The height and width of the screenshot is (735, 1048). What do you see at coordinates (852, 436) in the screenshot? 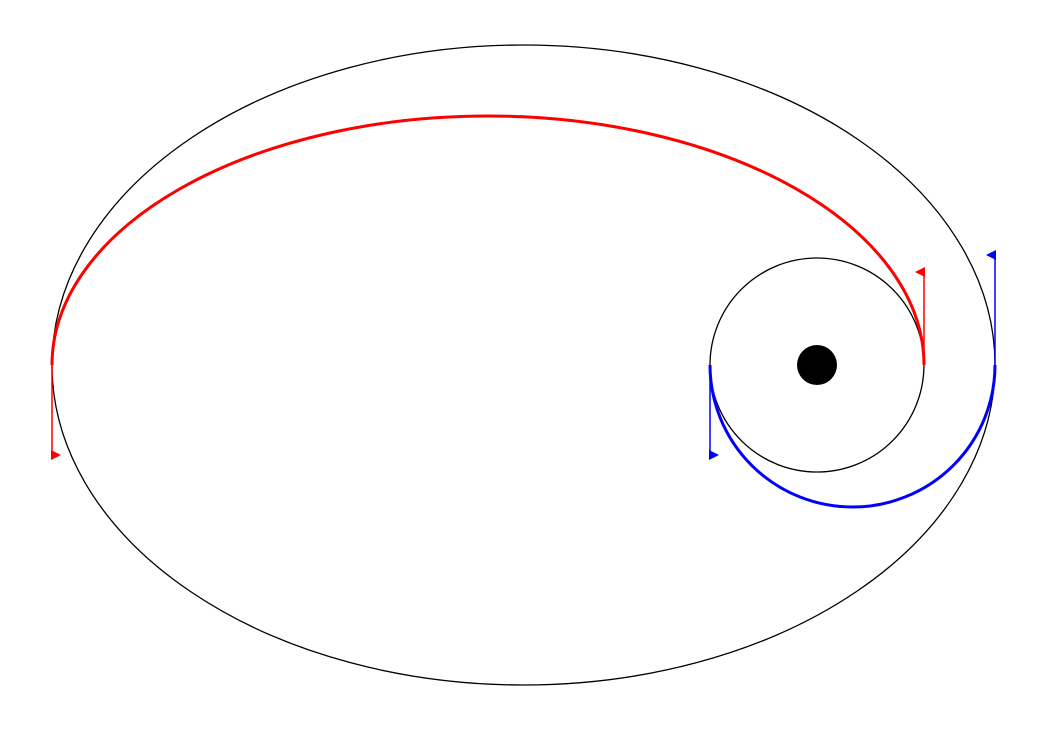
I see `blue-transfer-arc` at bounding box center [852, 436].